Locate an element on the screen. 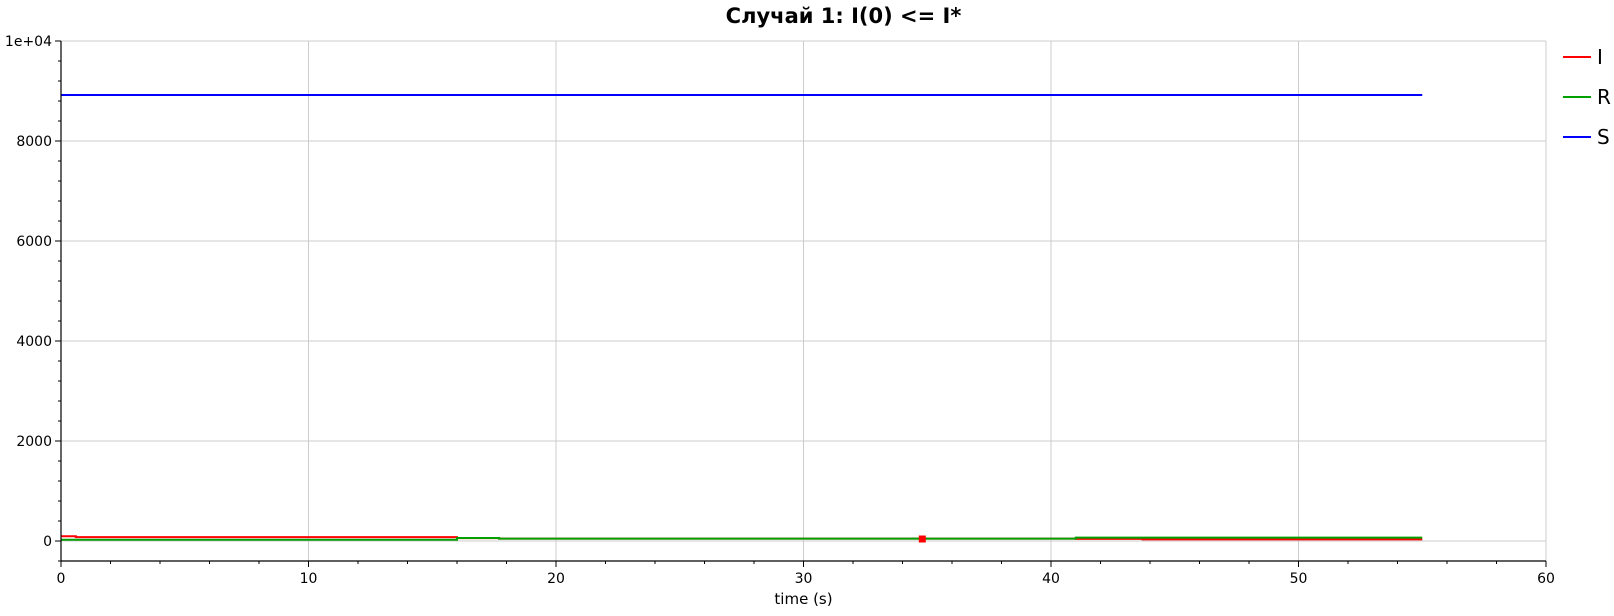  legend: IRS is located at coordinates (1587, 97).